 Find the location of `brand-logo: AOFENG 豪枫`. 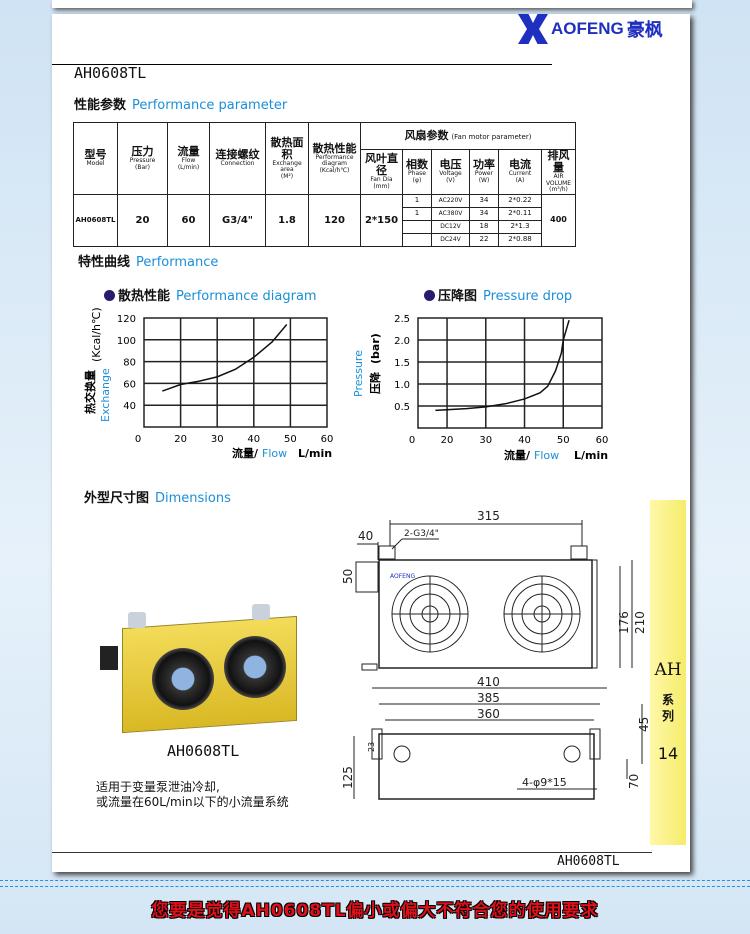

brand-logo: AOFENG 豪枫 is located at coordinates (590, 29).